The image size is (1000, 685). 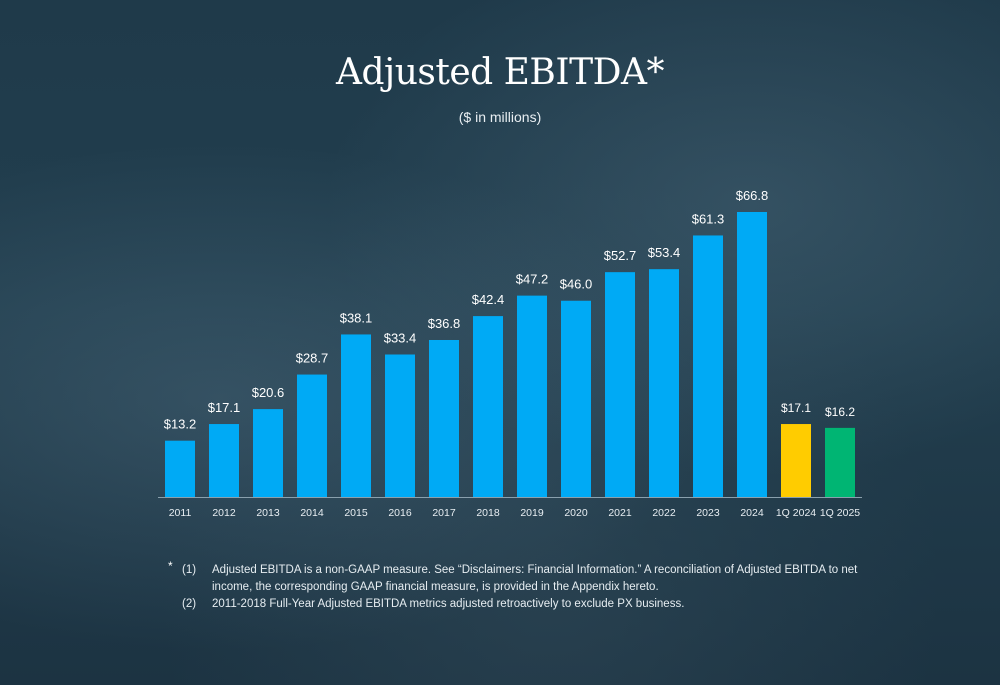 I want to click on x-tick-2022: 2022, so click(x=664, y=513).